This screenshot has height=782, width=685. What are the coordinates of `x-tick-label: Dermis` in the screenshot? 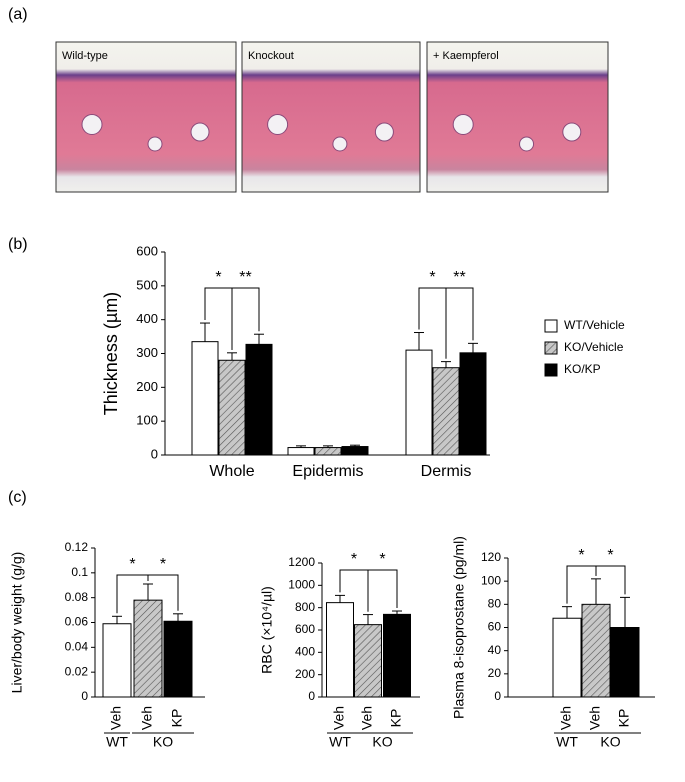 It's located at (446, 471).